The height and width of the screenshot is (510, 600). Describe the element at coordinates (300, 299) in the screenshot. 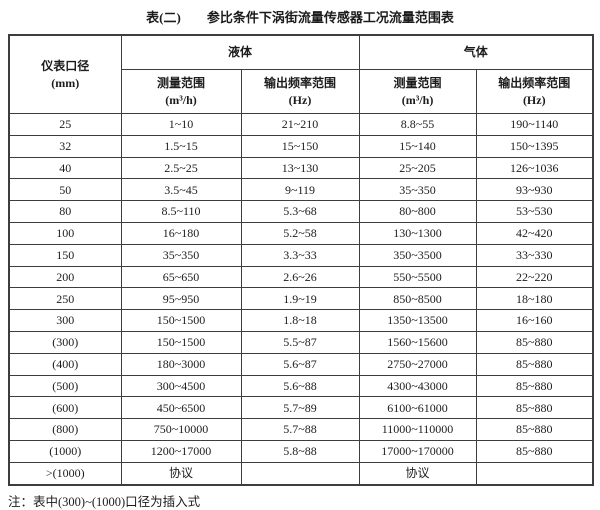

I see `liquid-freq-cell: 1.9~19` at that location.